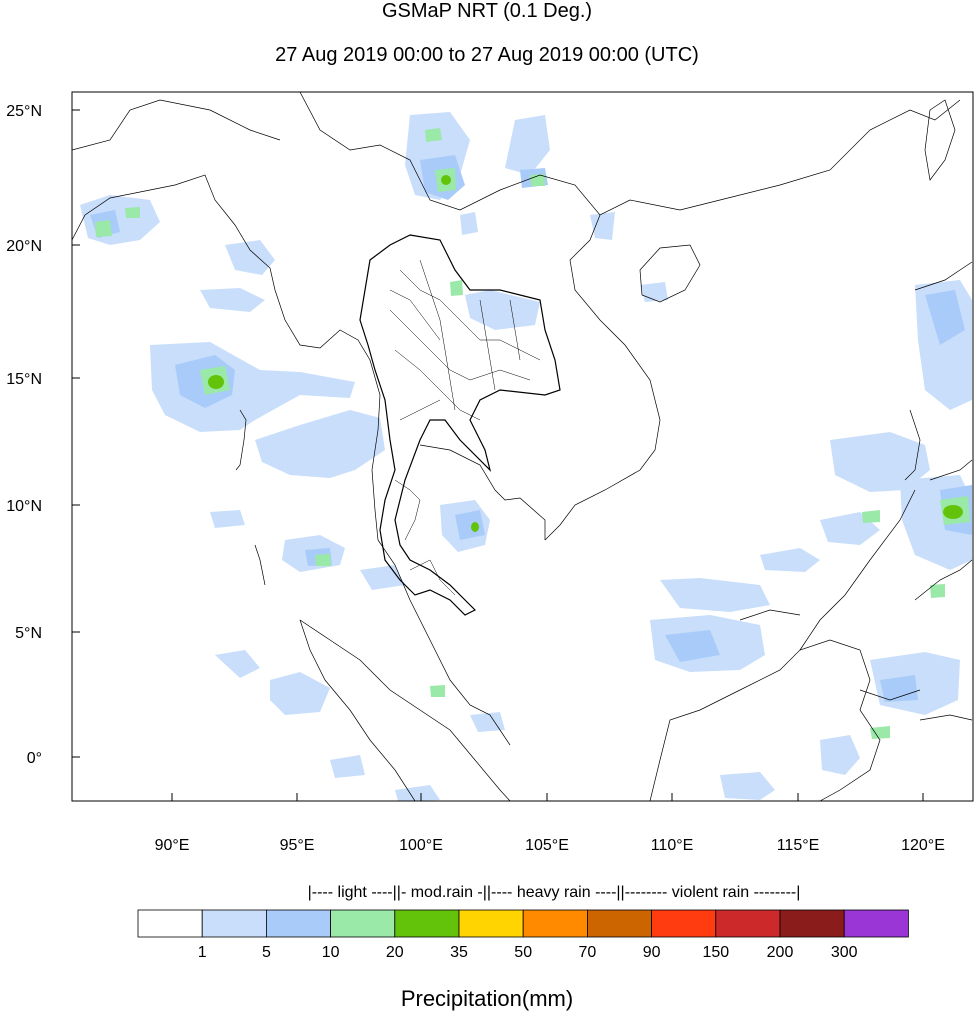 This screenshot has width=974, height=1013. What do you see at coordinates (24, 435) in the screenshot?
I see `lat-labels: 25°N 20°N 15°N 10°N 5°N 0°` at bounding box center [24, 435].